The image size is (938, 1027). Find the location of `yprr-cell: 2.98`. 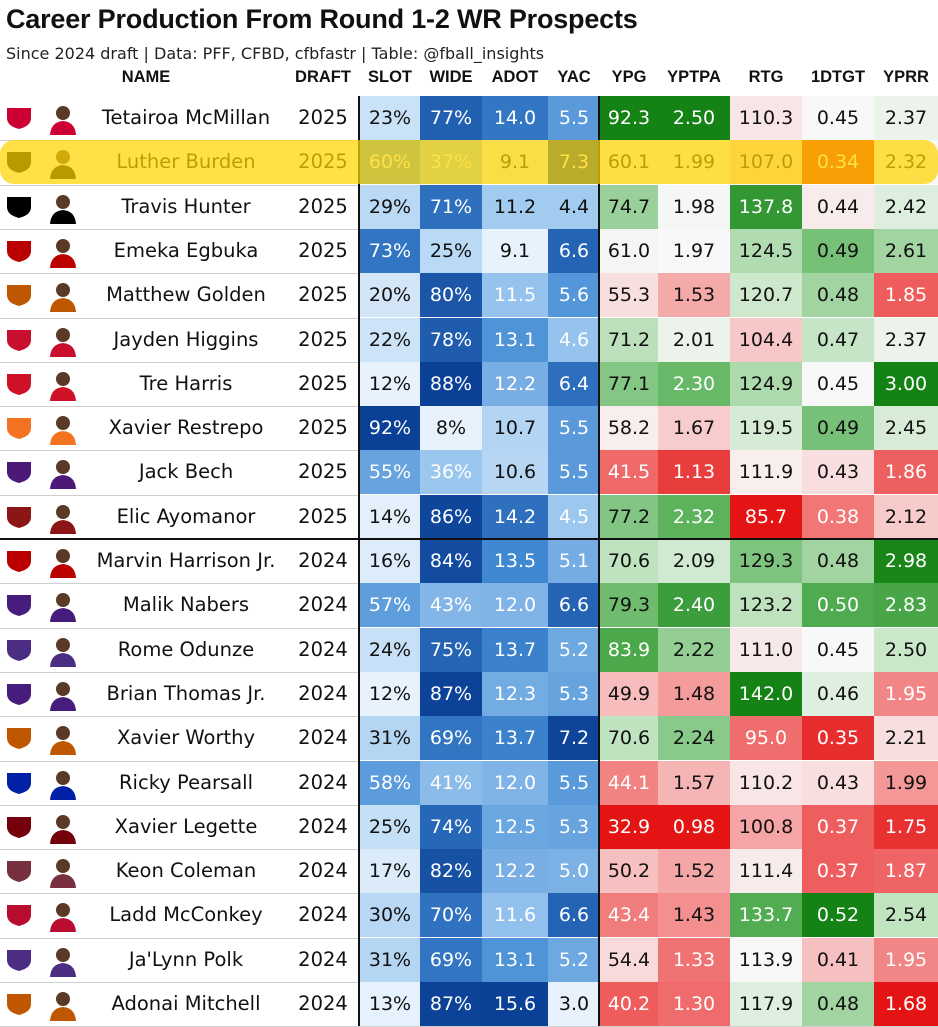

yprr-cell: 2.98 is located at coordinates (906, 561).